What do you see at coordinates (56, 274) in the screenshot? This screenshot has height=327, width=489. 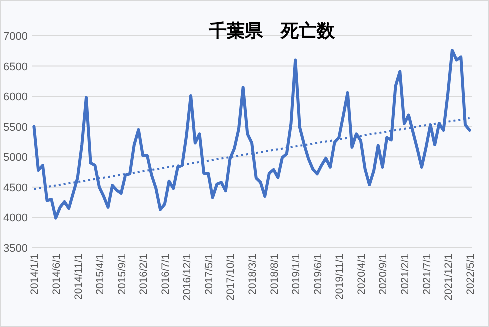 I see `x-tick-label: 2014/6/1` at bounding box center [56, 274].